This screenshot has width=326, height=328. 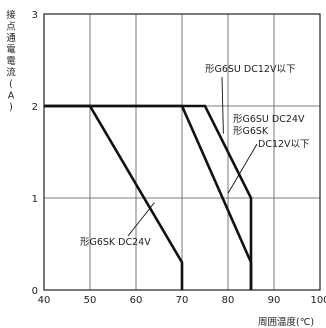 What do you see at coordinates (35, 153) in the screenshot?
I see `y-tick-labels: 0 1 2 3` at bounding box center [35, 153].